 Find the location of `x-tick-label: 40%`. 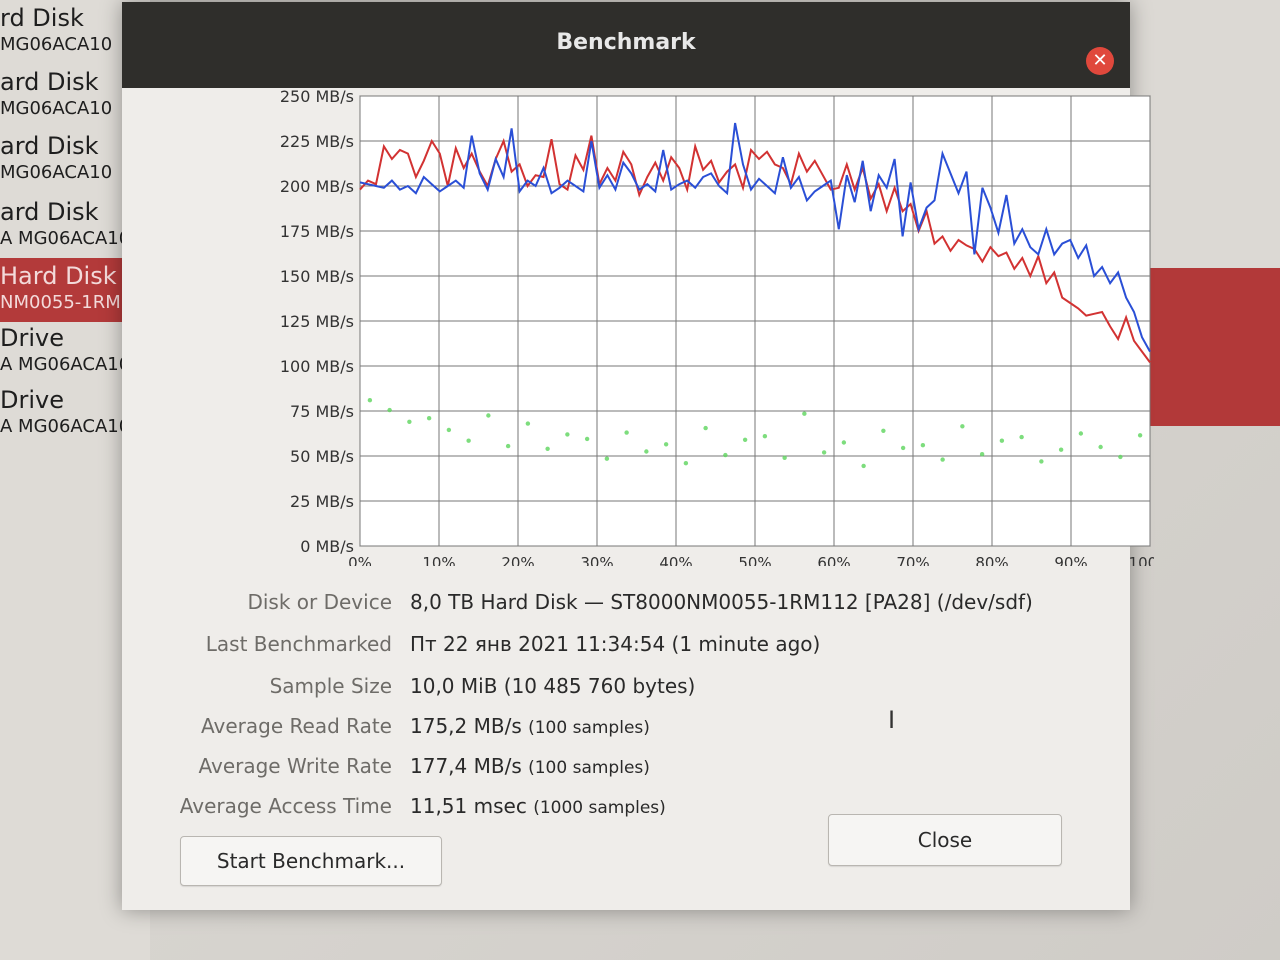

x-tick-label: 40% is located at coordinates (675, 560).